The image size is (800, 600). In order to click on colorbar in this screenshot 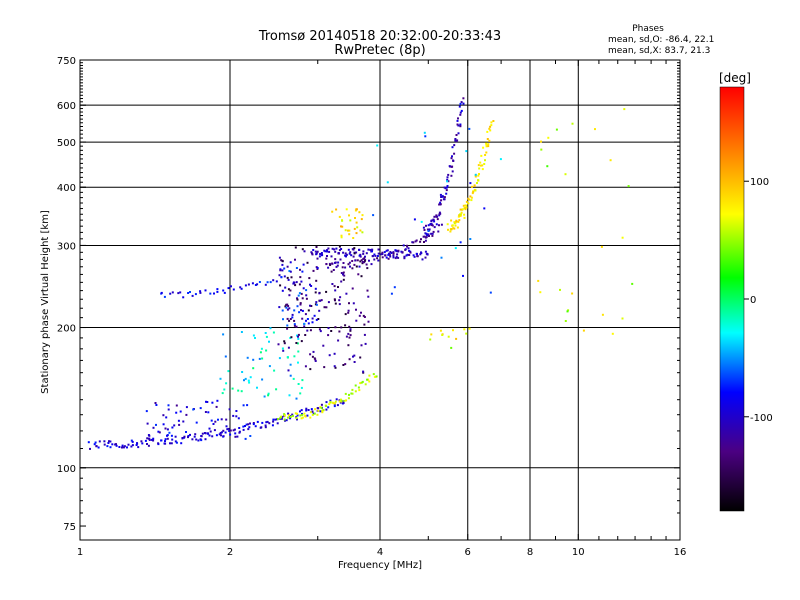, I will do `click(732, 299)`.